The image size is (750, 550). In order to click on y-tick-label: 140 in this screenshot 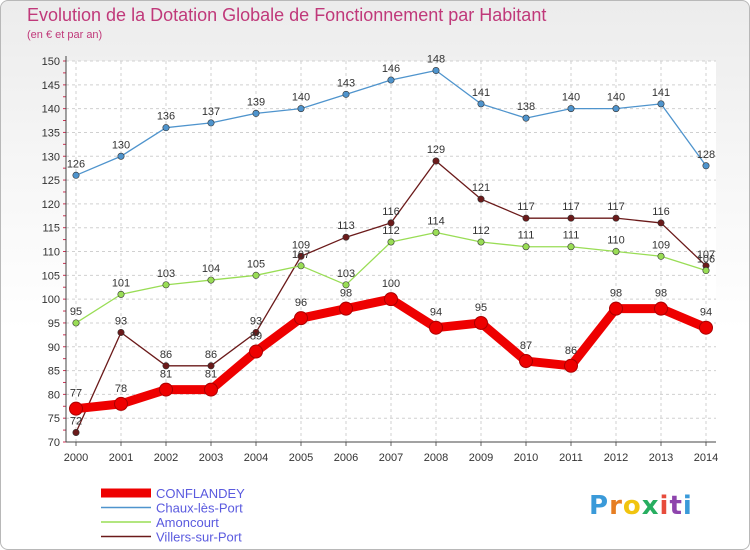, I will do `click(51, 110)`.